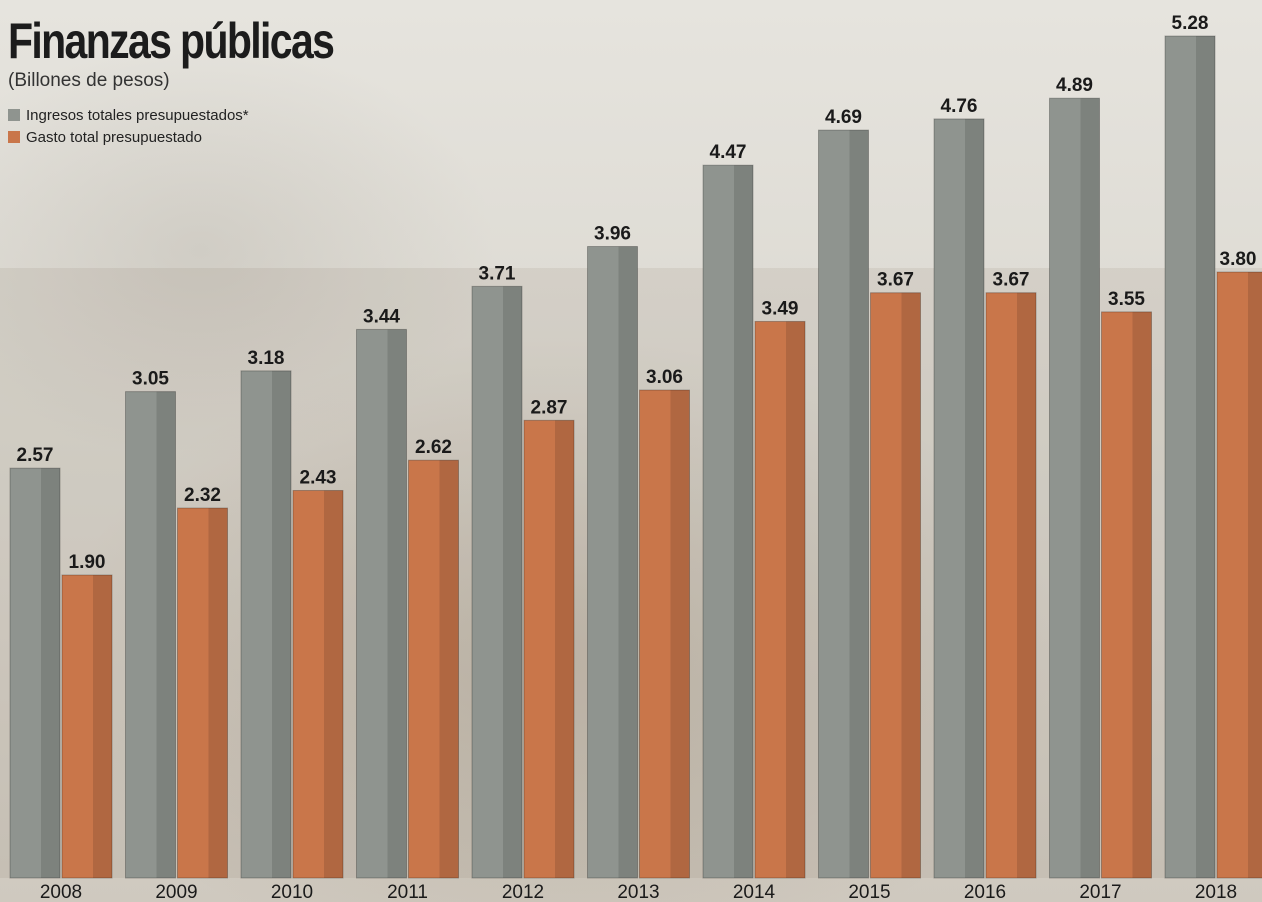 Image resolution: width=1262 pixels, height=902 pixels. I want to click on year-label-2009: 2009, so click(176, 892).